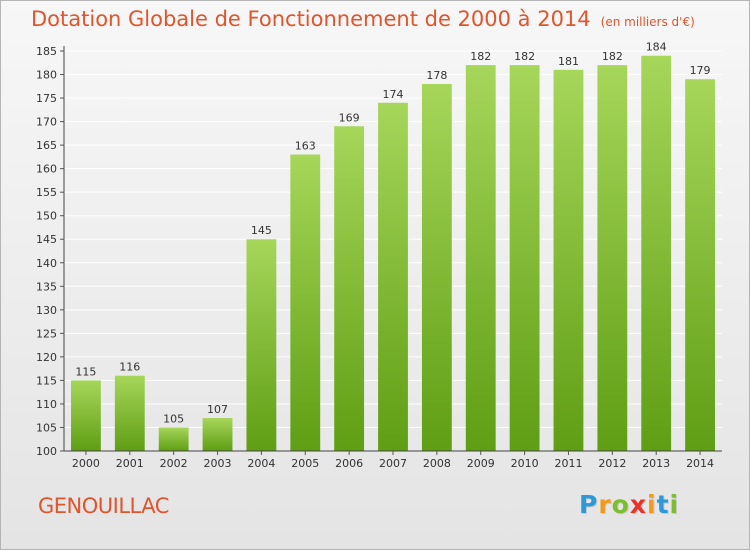  What do you see at coordinates (700, 463) in the screenshot?
I see `x-tick-label: 2014` at bounding box center [700, 463].